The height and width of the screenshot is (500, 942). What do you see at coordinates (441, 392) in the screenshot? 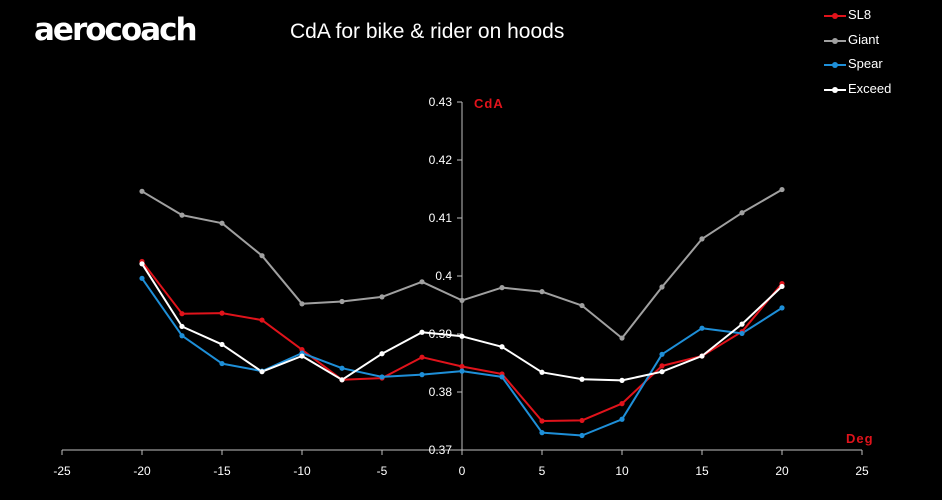
I see `y-tick-label: 0.38` at bounding box center [441, 392].